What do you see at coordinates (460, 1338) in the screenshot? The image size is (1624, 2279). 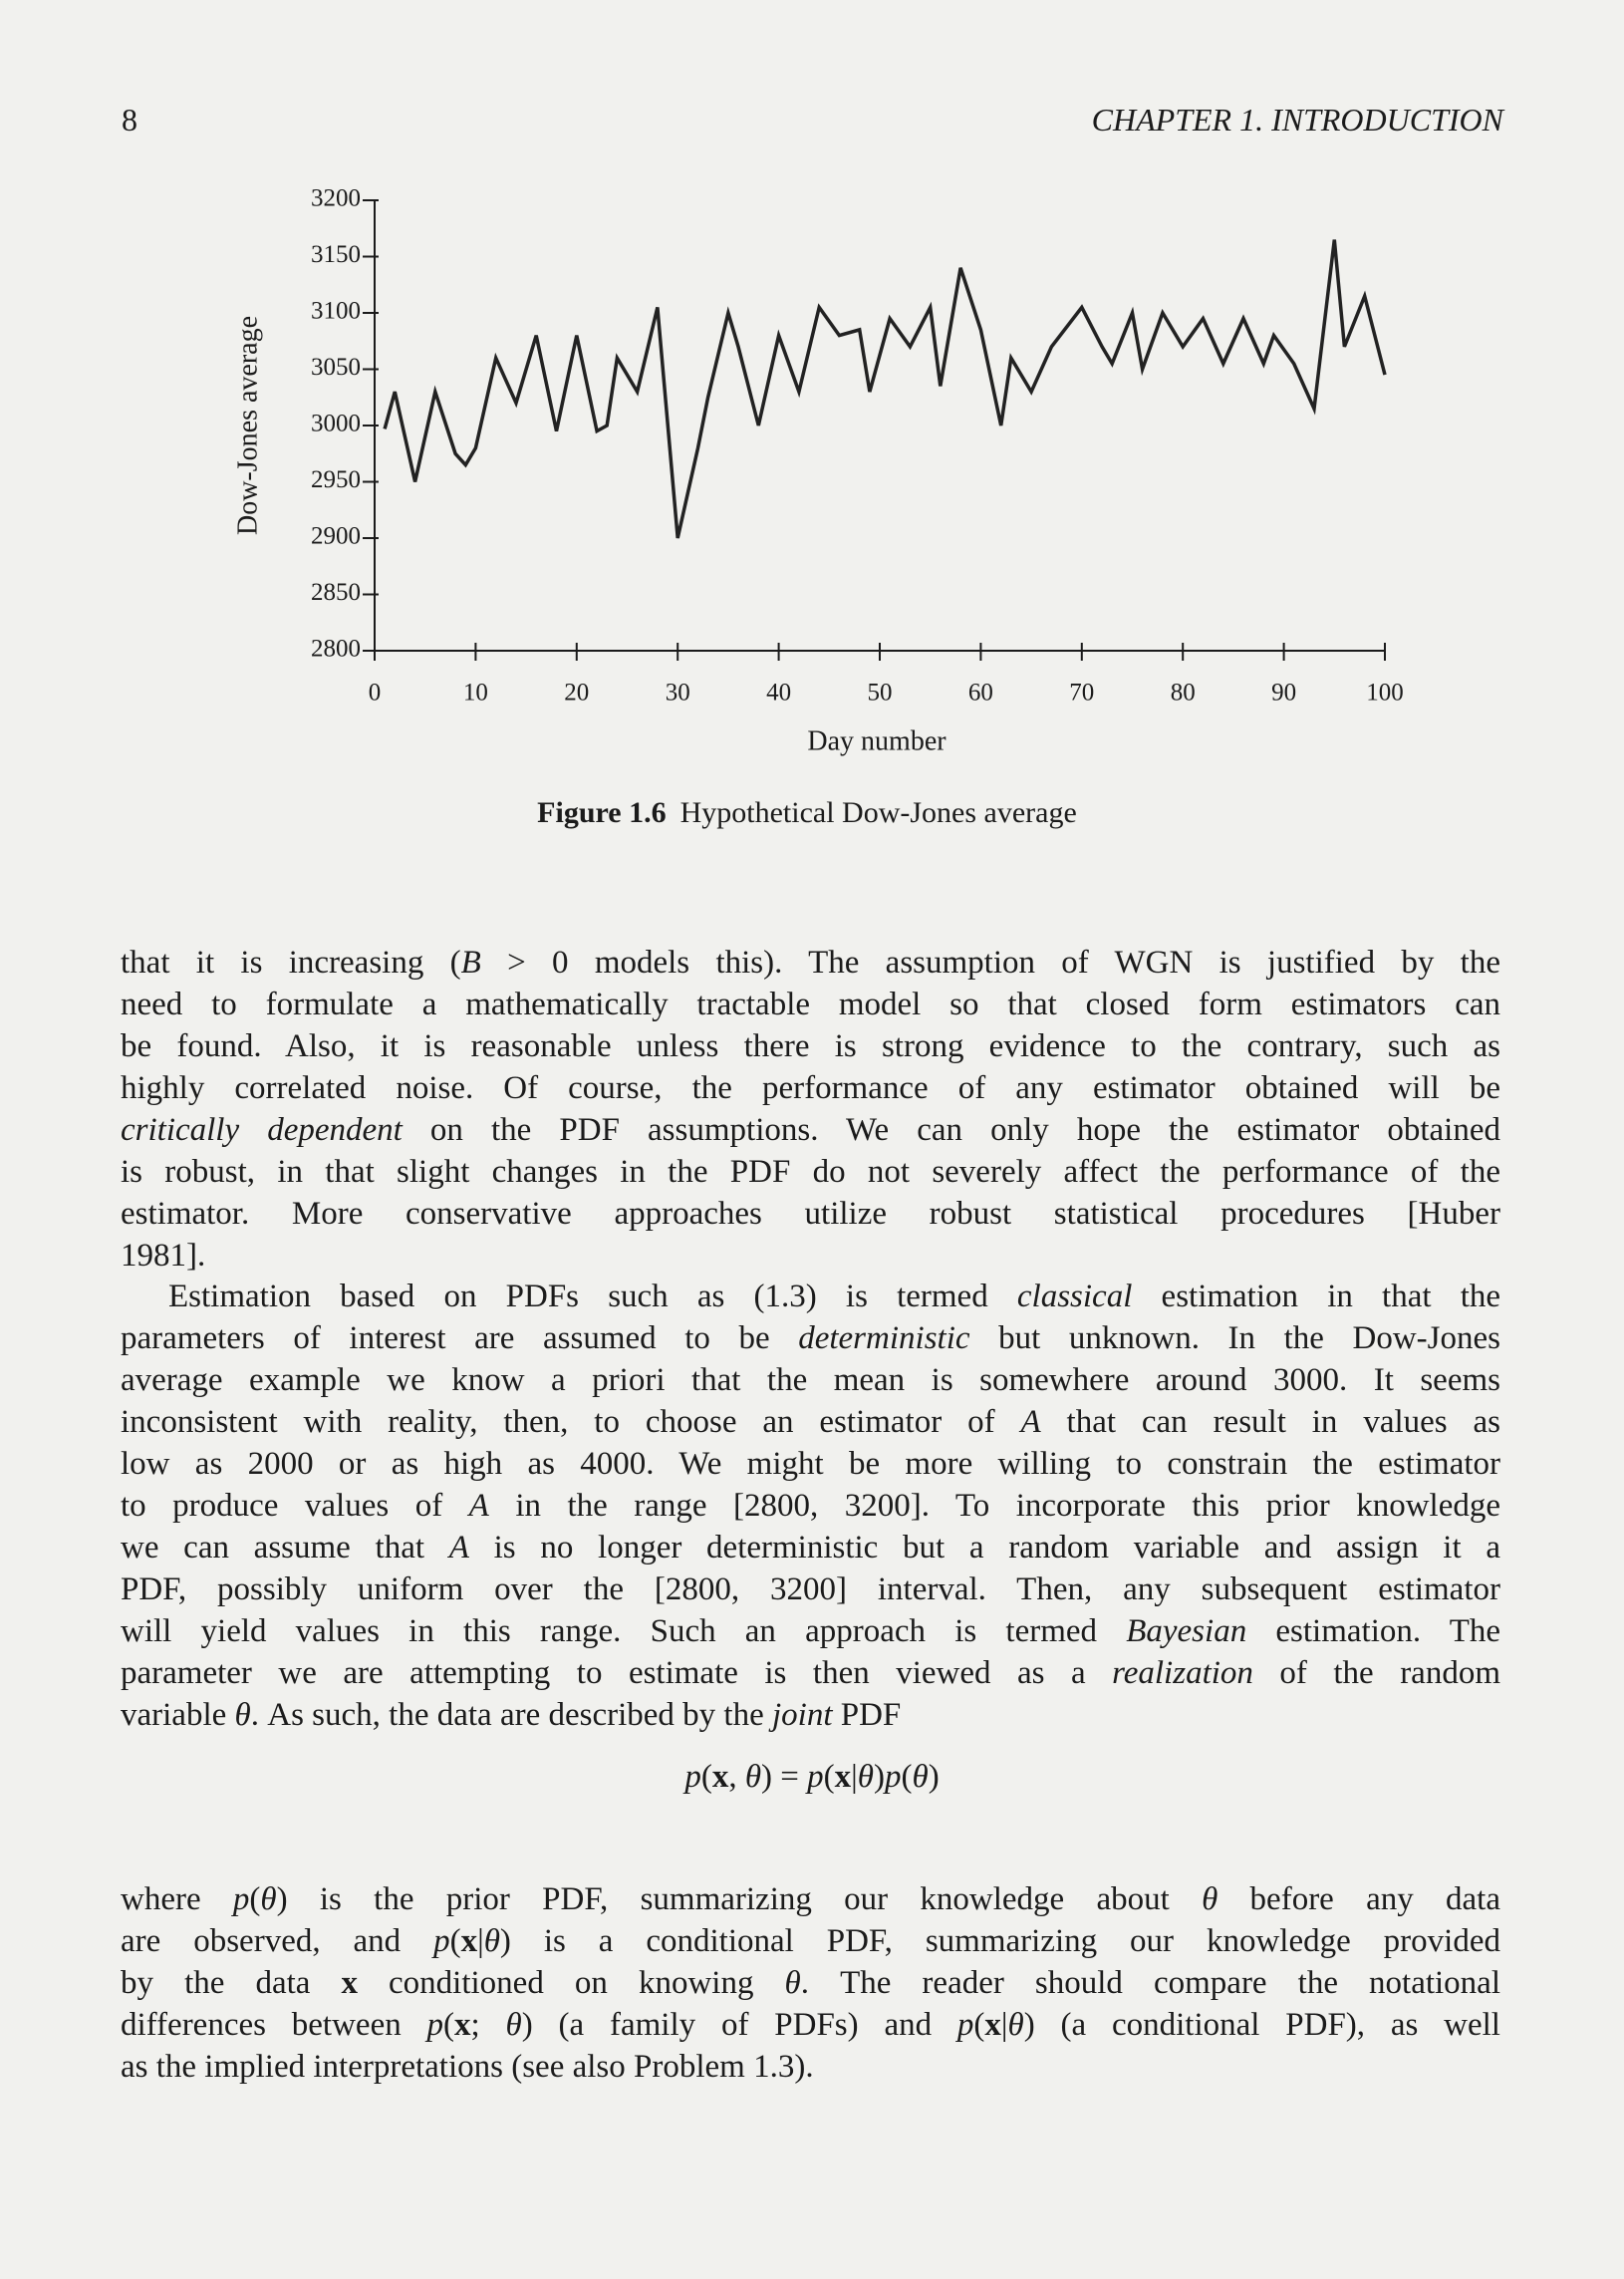 I see `text-run: parameters of interest are assumed to be` at bounding box center [460, 1338].